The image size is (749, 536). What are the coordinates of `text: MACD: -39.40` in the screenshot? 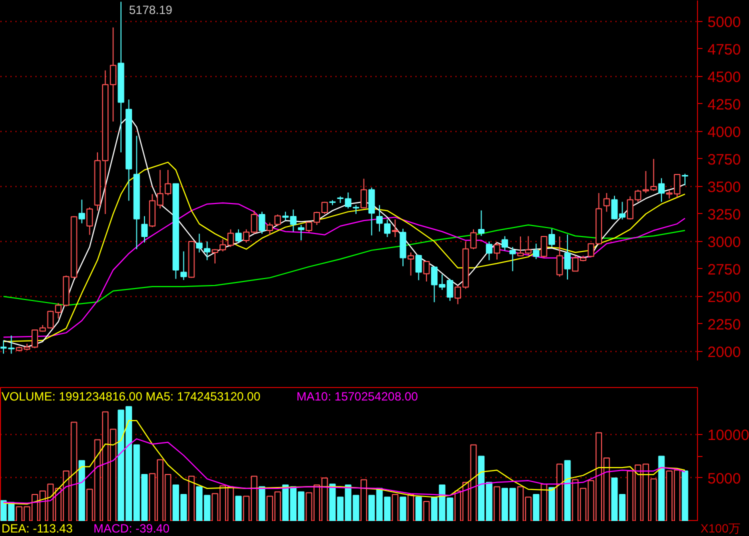 It's located at (132, 529).